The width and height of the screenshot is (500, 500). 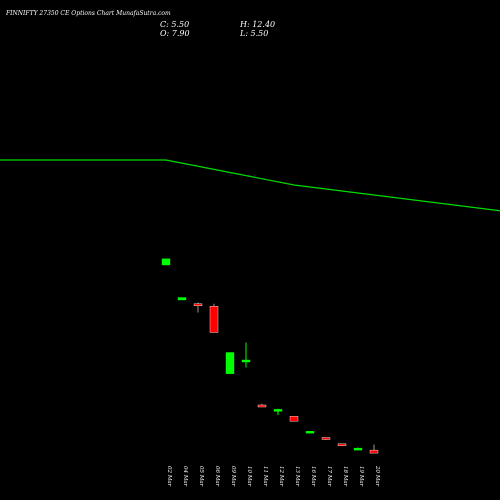 I want to click on date-label: 12 Mar, so click(x=281, y=476).